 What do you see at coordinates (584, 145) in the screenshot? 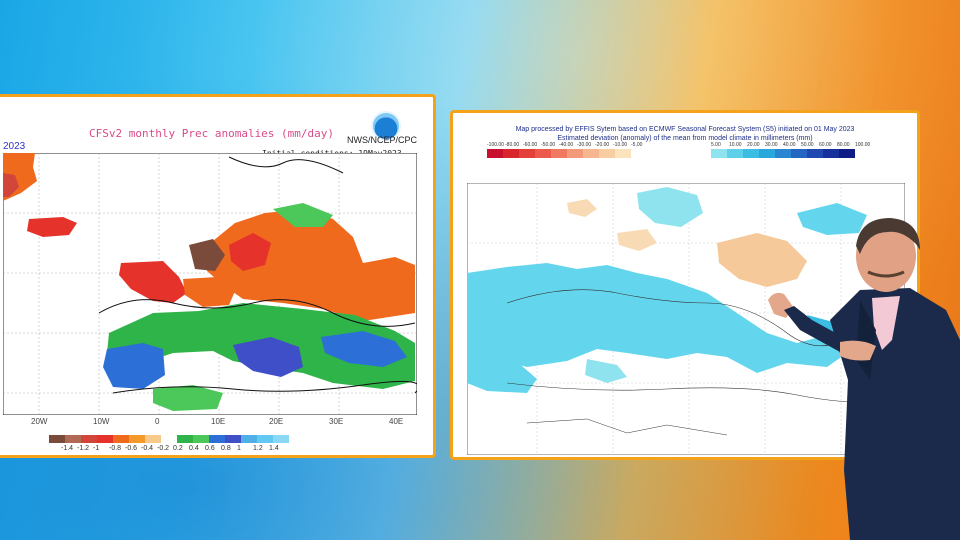
I see `legend-label: -30.00` at bounding box center [584, 145].